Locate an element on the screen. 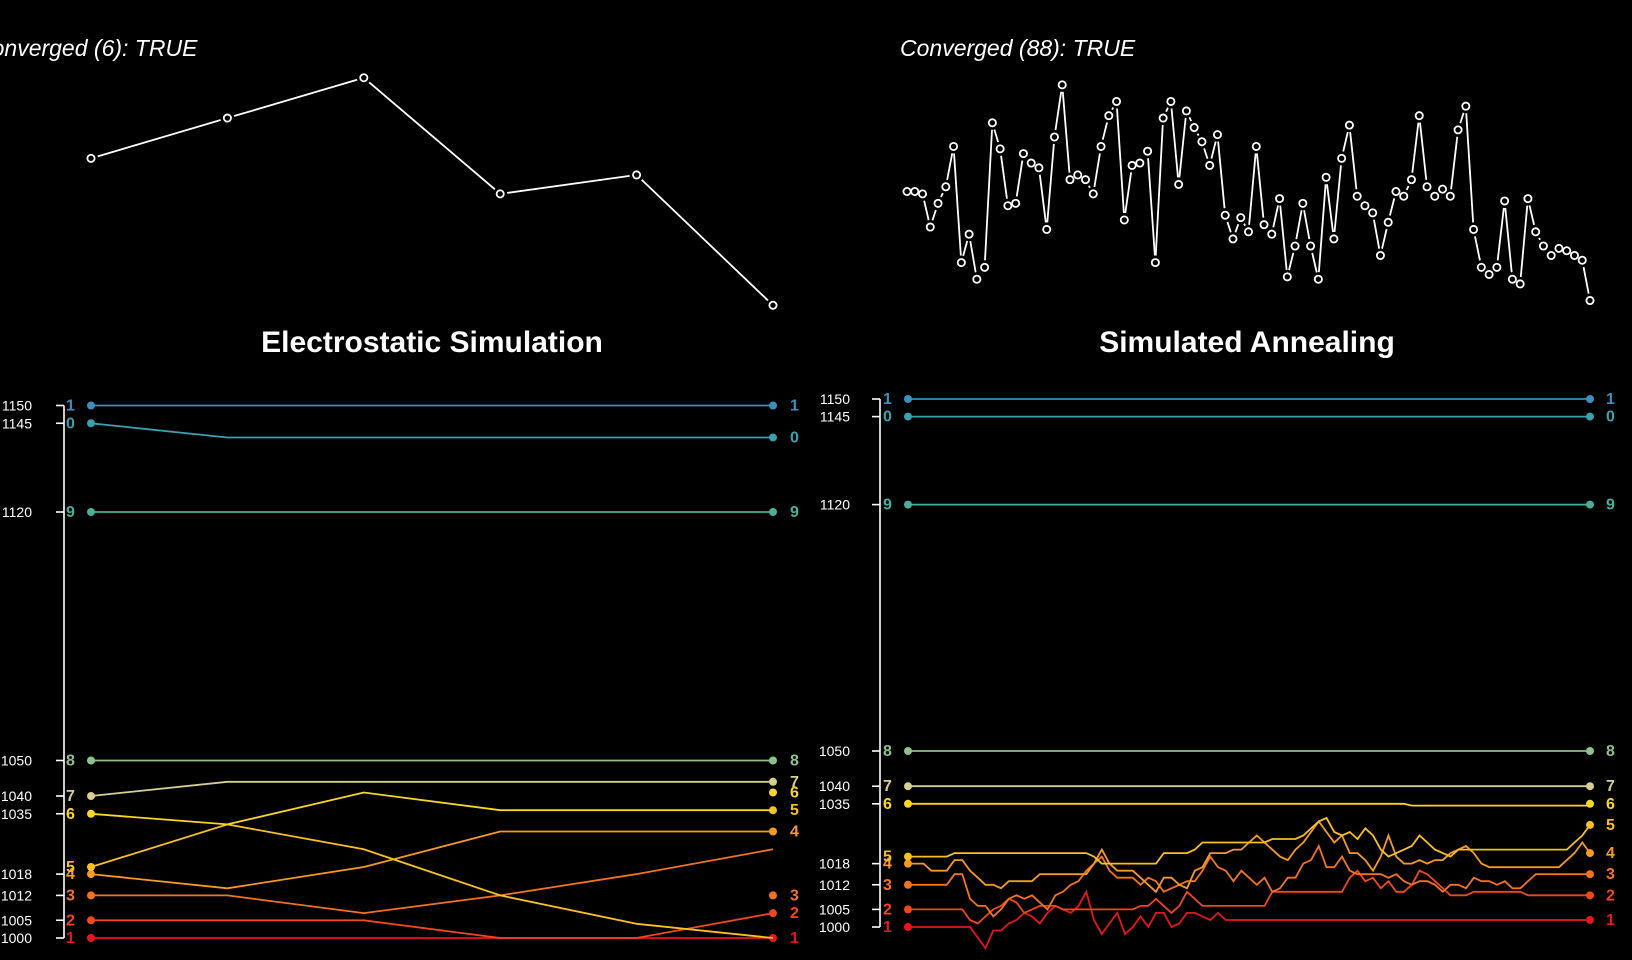 This screenshot has width=1632, height=960. y-tick-label: 1012 is located at coordinates (16, 895).